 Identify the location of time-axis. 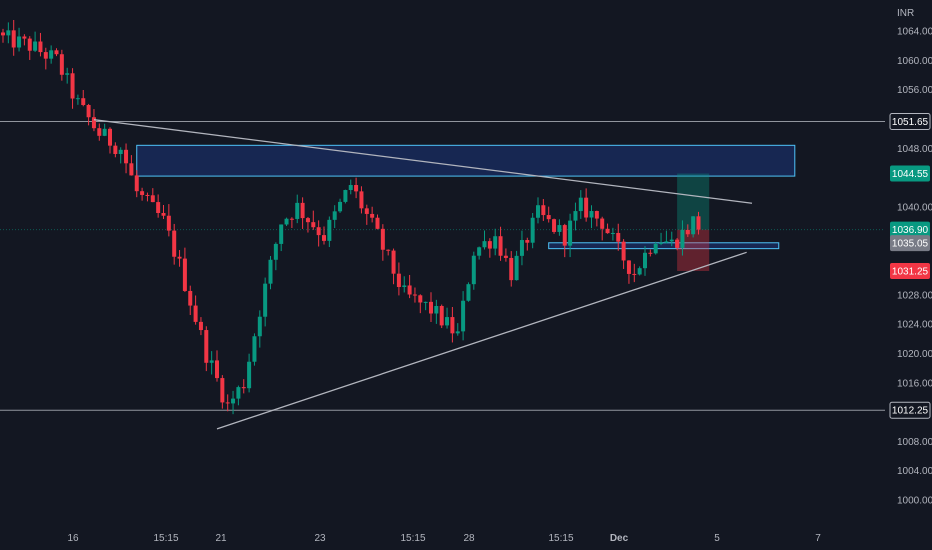
(442, 537).